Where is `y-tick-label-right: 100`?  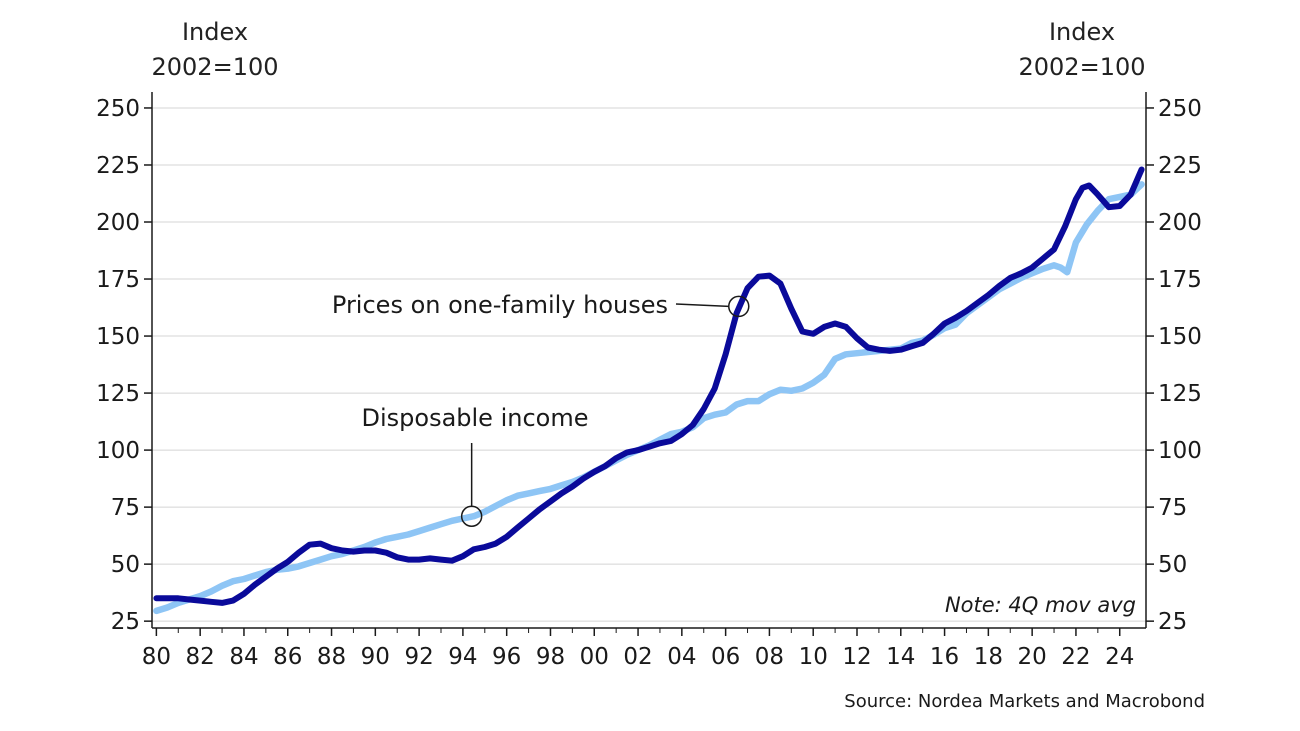
y-tick-label-right: 100 is located at coordinates (1180, 451).